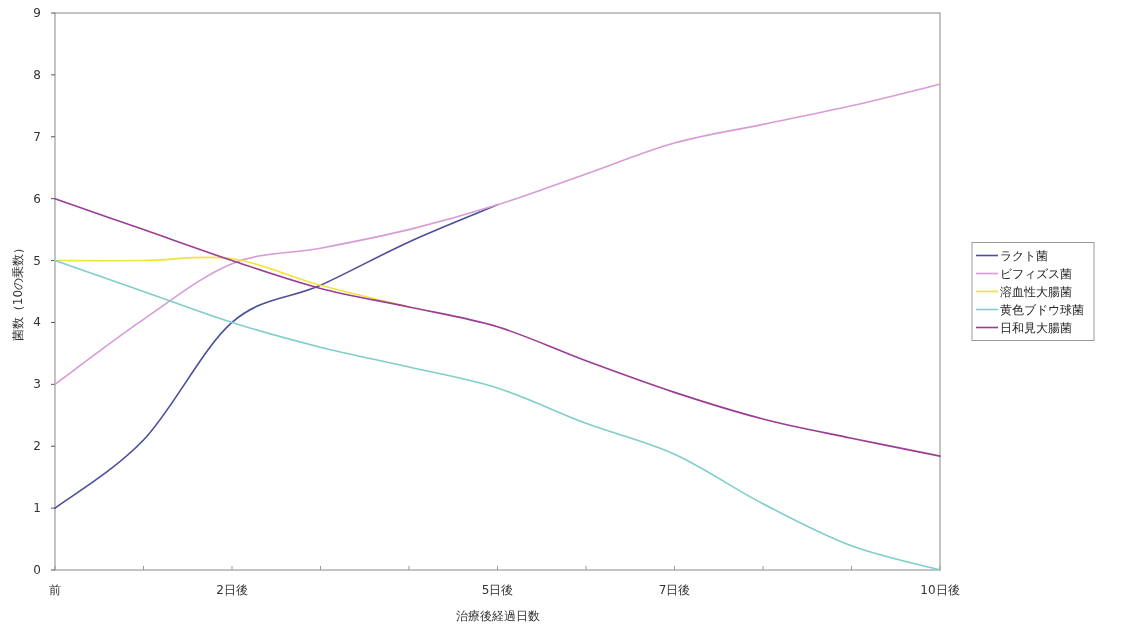 The width and height of the screenshot is (1146, 633). Describe the element at coordinates (37, 570) in the screenshot. I see `y-tick-label: 0` at that location.